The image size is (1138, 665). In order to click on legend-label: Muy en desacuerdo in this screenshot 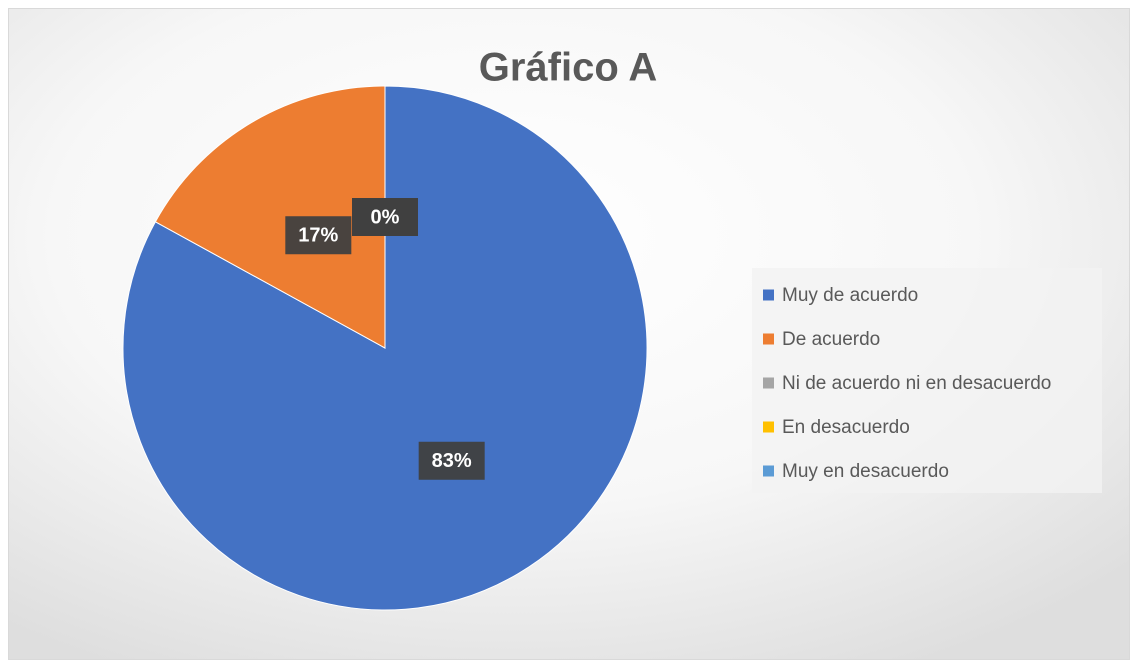, I will do `click(865, 471)`.